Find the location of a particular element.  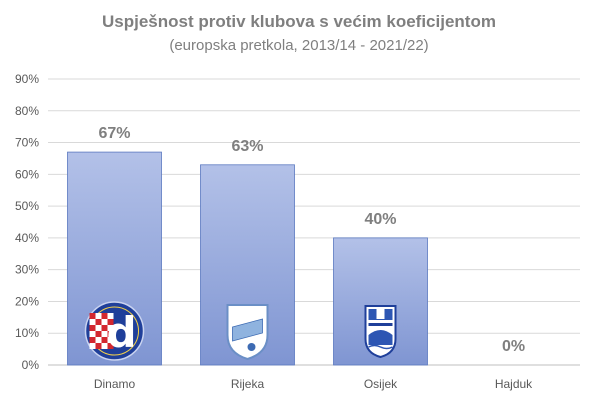

data-label-hajduk: 0% is located at coordinates (513, 346).